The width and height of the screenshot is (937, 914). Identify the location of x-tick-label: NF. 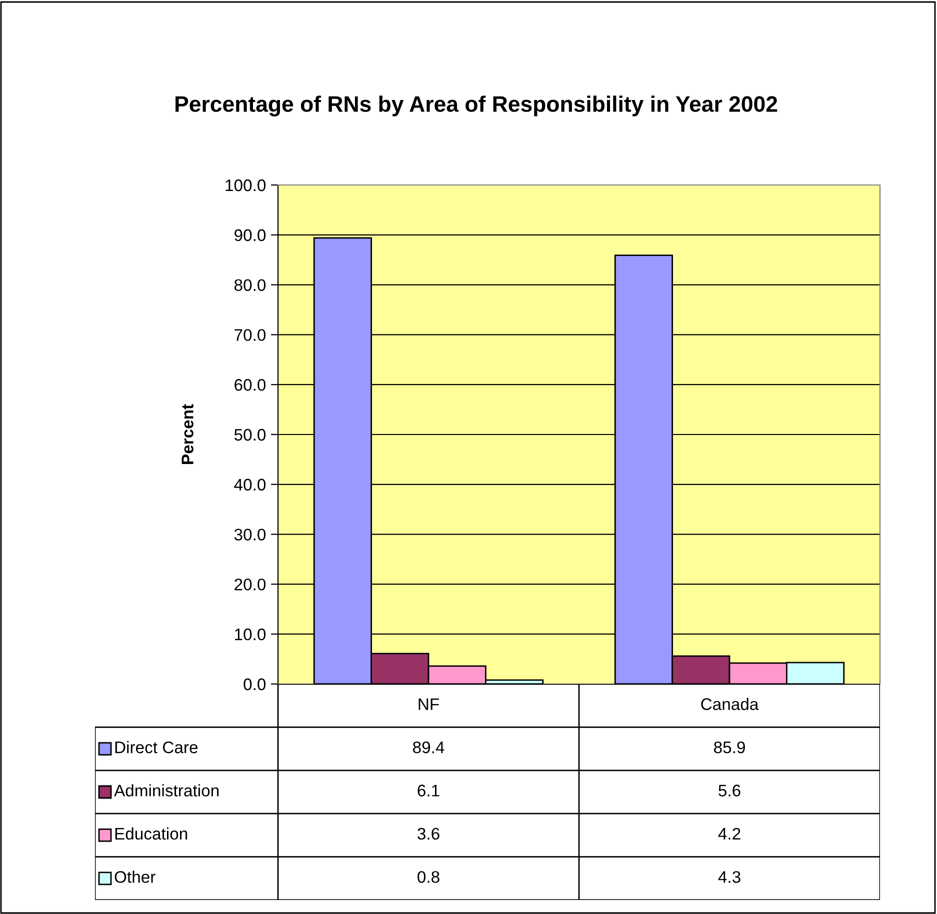
(428, 704).